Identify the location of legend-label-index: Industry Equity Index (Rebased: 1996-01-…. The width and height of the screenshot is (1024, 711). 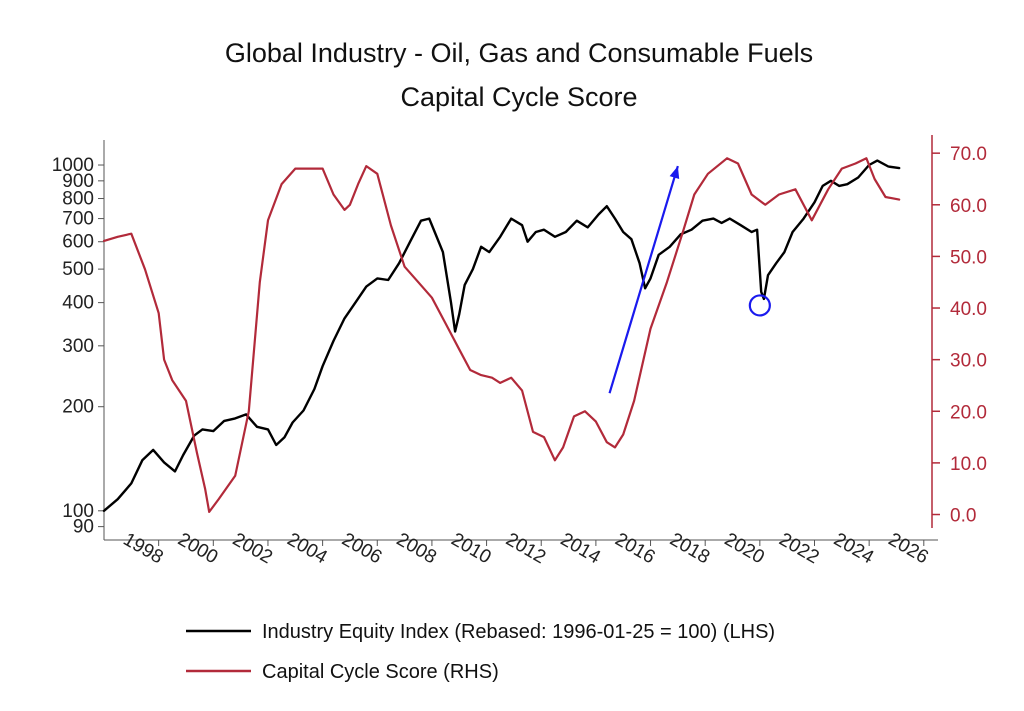
(518, 632).